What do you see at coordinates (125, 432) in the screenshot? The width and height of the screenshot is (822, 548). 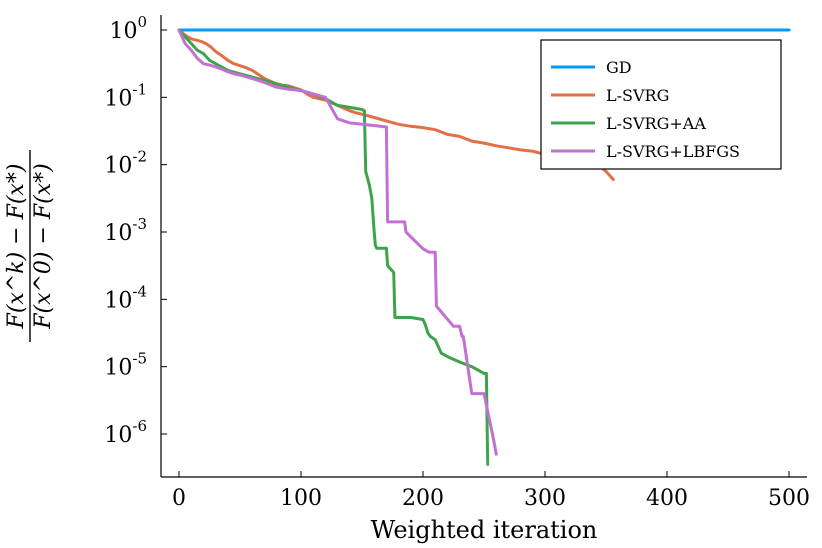 I see `y-tick-label: 10⁻⁶` at bounding box center [125, 432].